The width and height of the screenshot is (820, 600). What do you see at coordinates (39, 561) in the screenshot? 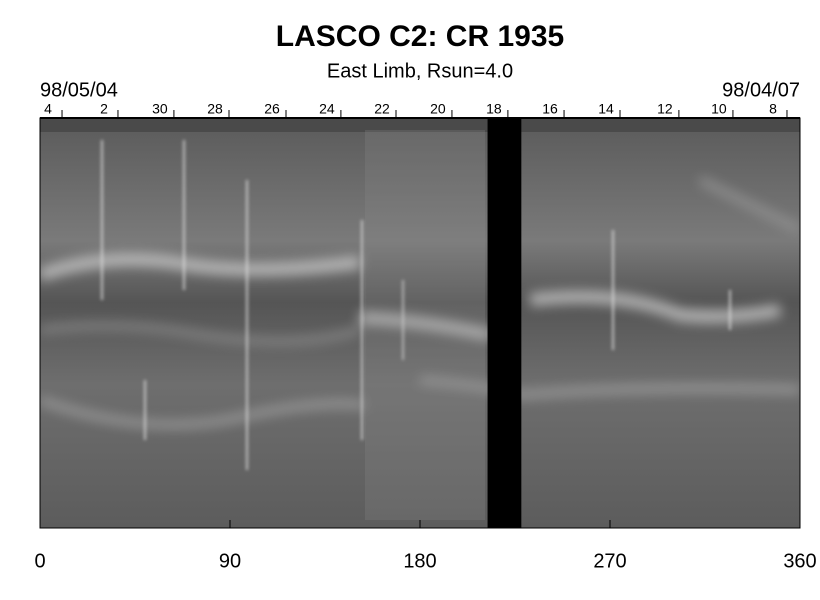
I see `x-tick-label: 0` at bounding box center [39, 561].